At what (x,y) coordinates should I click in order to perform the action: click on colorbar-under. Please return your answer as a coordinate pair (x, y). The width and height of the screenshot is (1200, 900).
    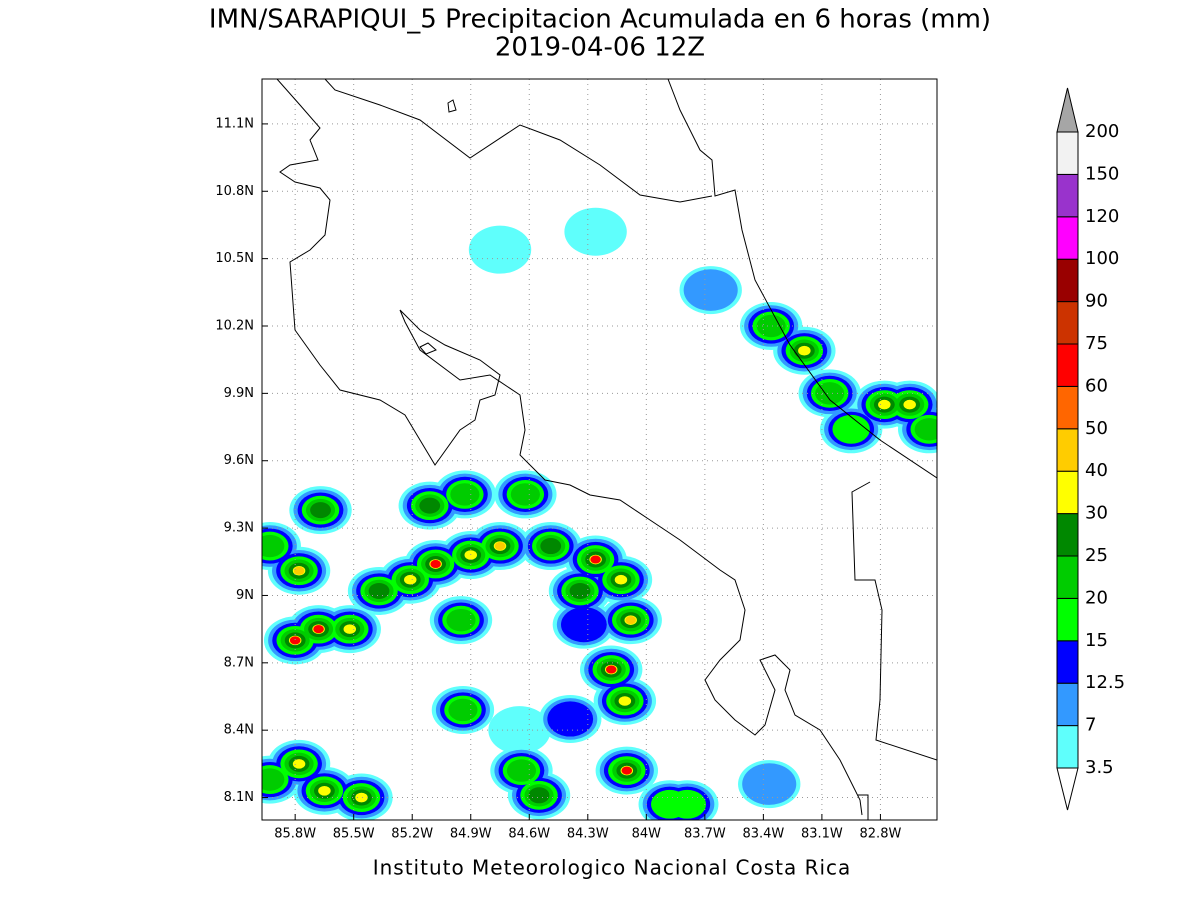
    Looking at the image, I should click on (1067, 789).